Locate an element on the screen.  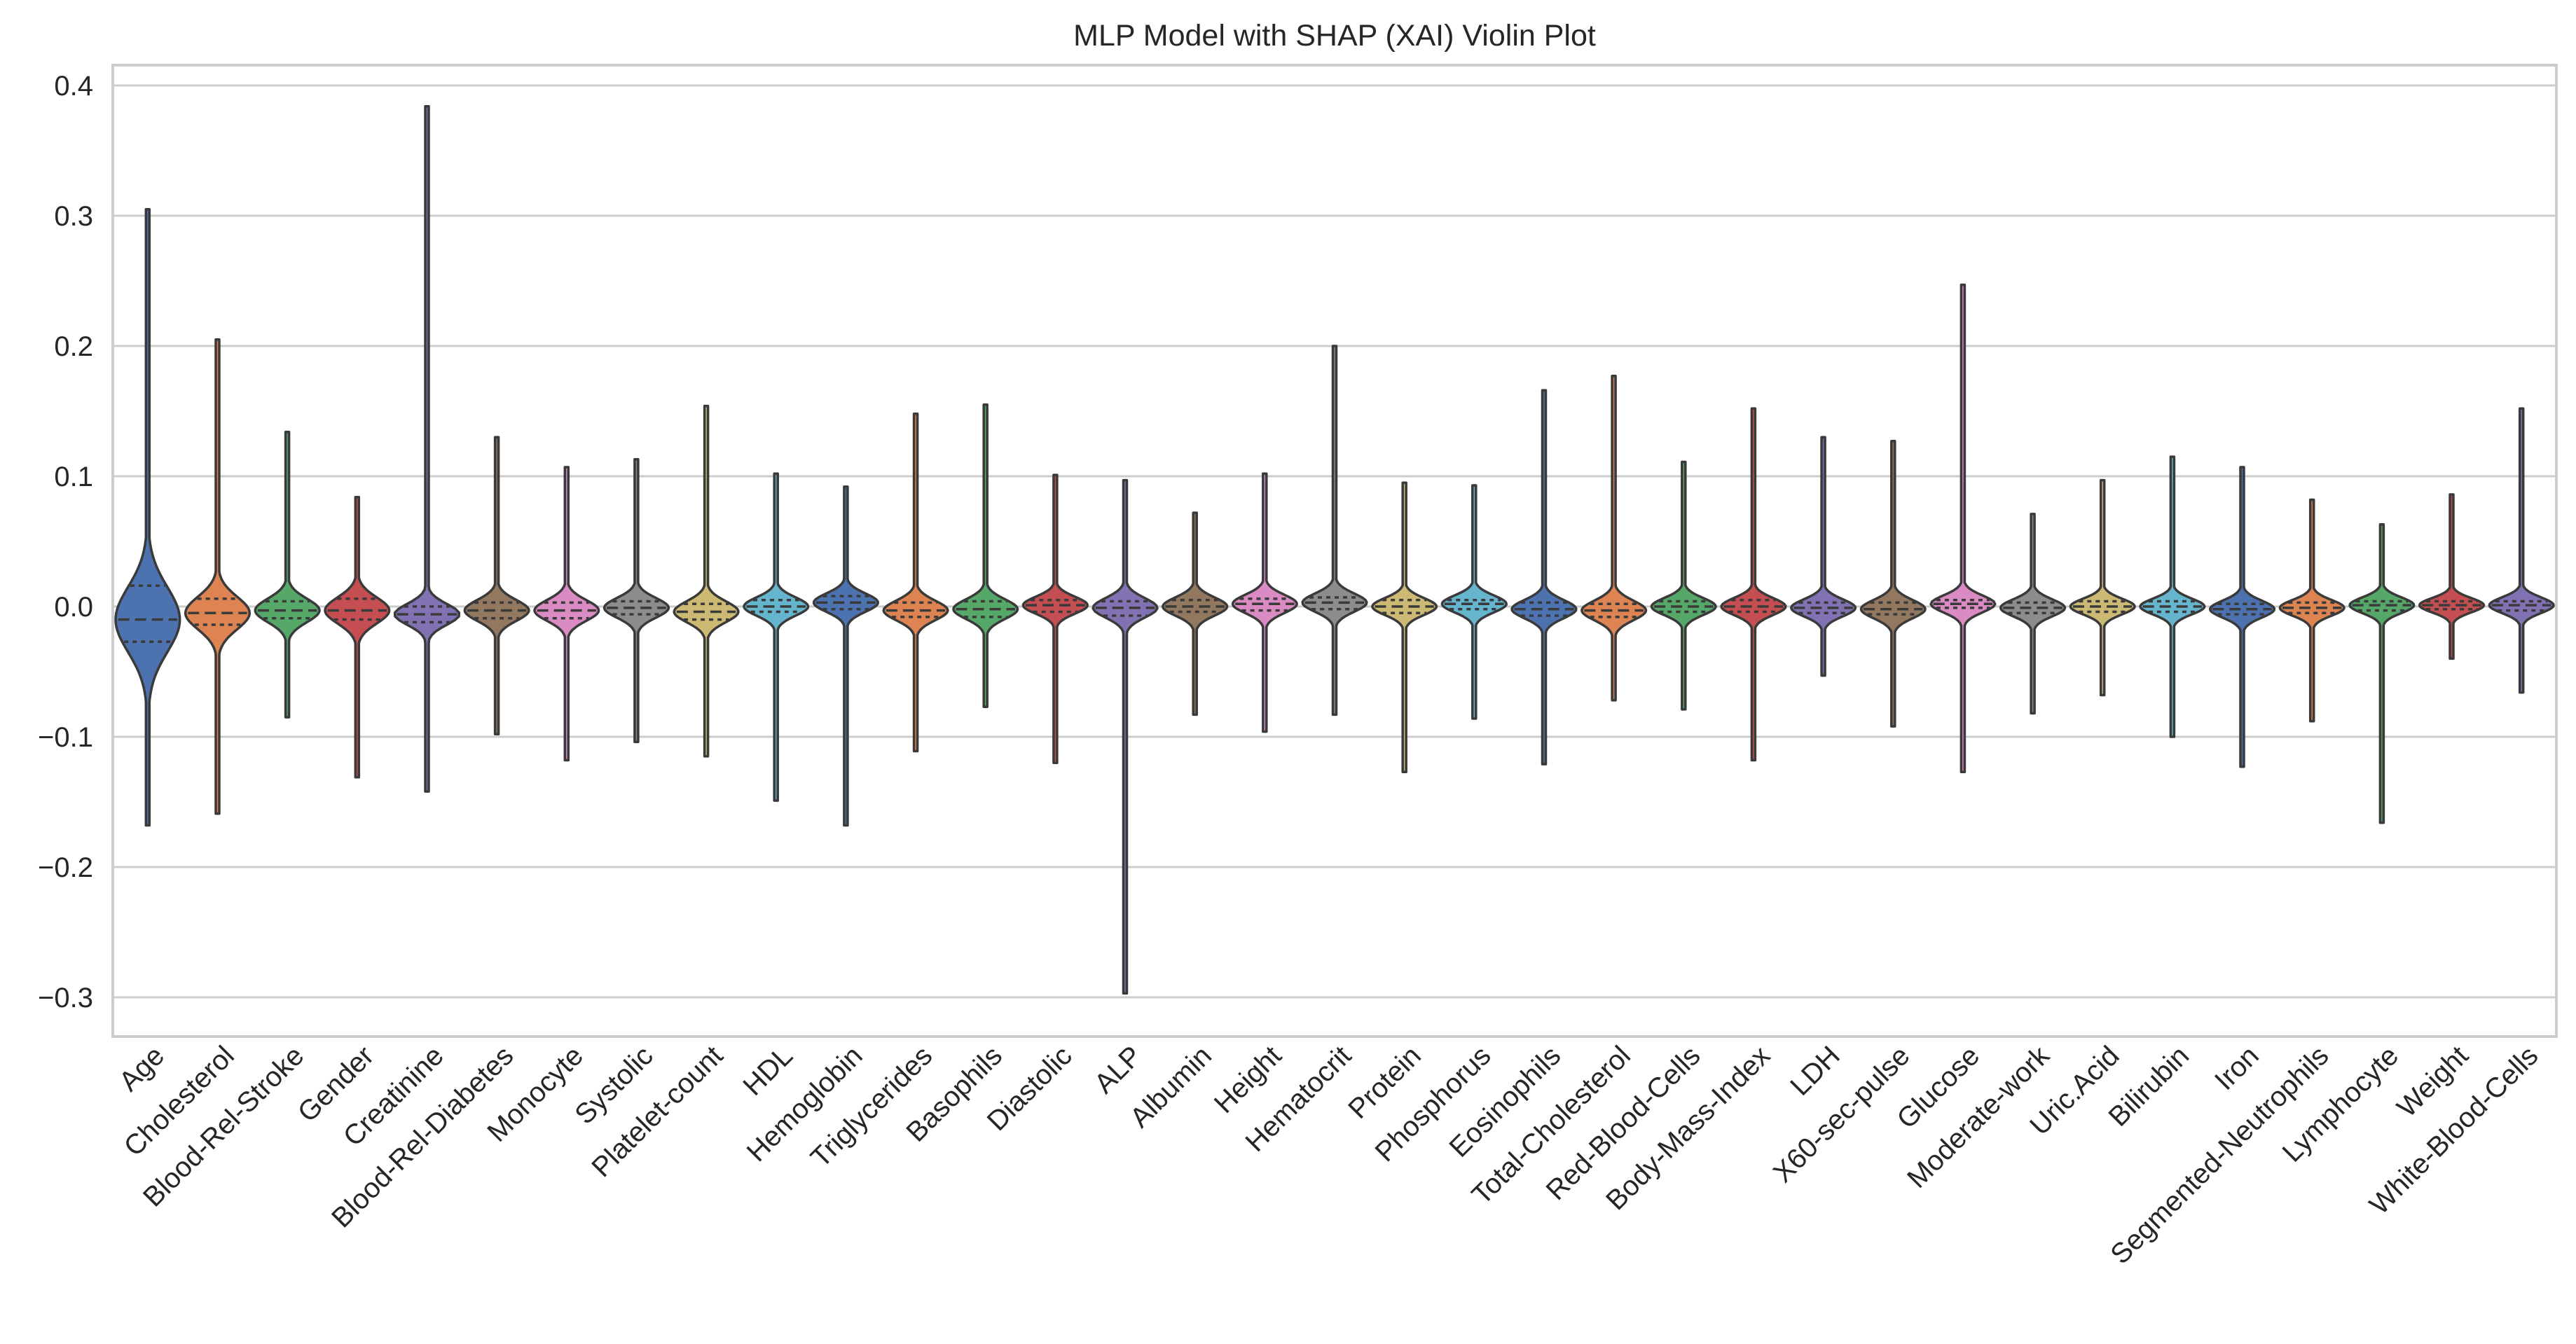
violin-monocyte is located at coordinates (566, 614).